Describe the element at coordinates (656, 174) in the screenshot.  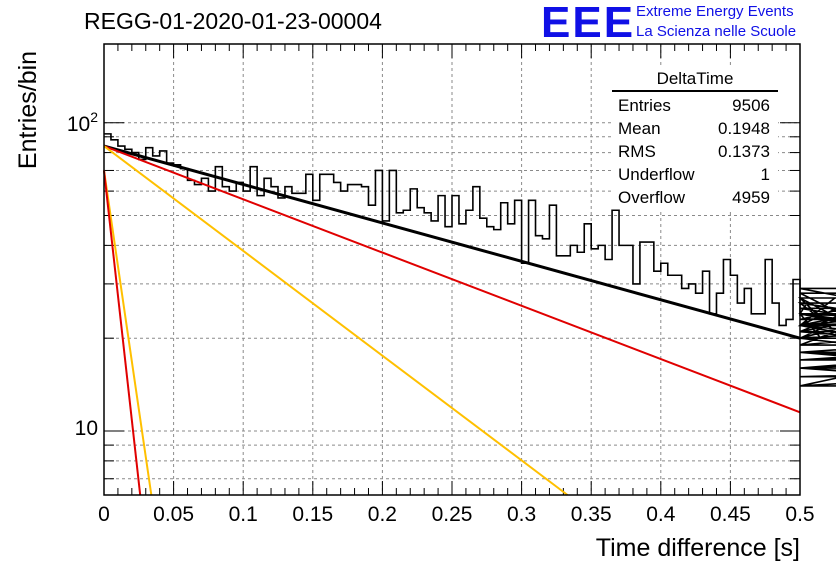
I see `stats-label: Underflow` at that location.